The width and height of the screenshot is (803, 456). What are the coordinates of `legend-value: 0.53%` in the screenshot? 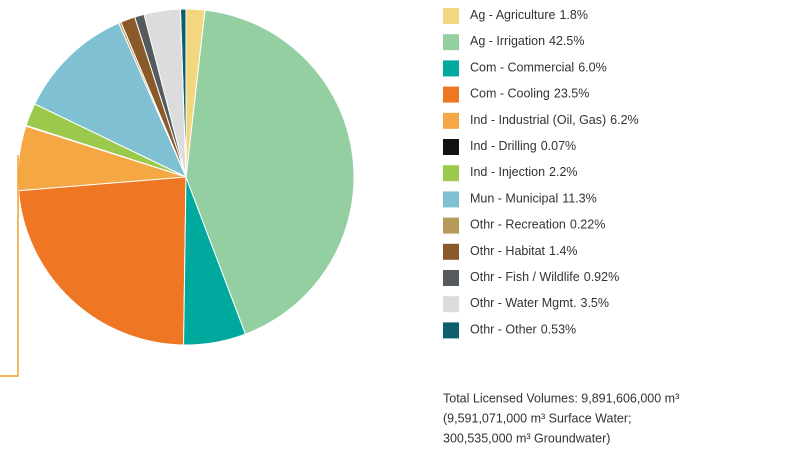 It's located at (558, 330).